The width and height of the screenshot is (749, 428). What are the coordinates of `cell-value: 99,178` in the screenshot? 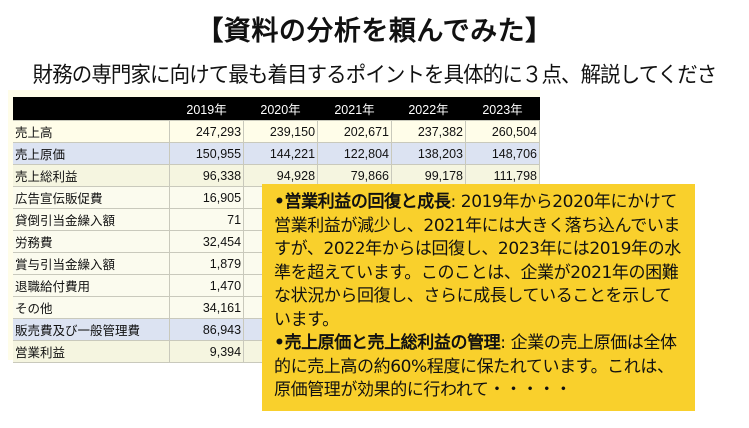 It's located at (428, 175).